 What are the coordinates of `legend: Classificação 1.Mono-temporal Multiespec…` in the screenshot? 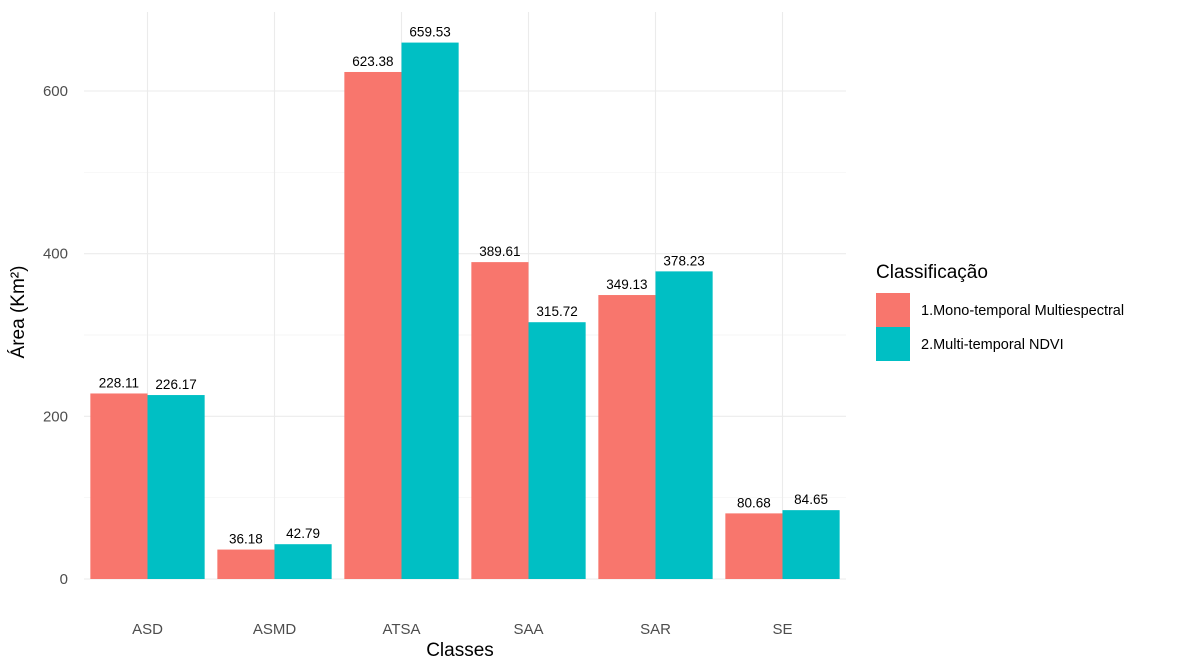 It's located at (1000, 311).